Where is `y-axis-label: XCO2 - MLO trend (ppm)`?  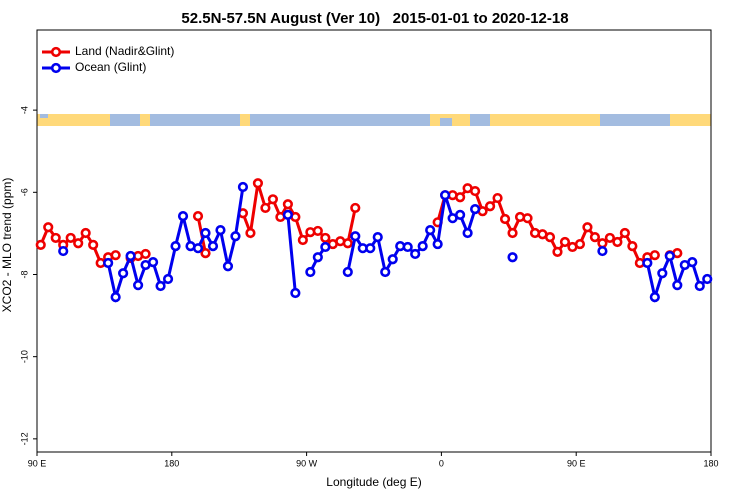 y-axis-label: XCO2 - MLO trend (ppm) is located at coordinates (7, 245).